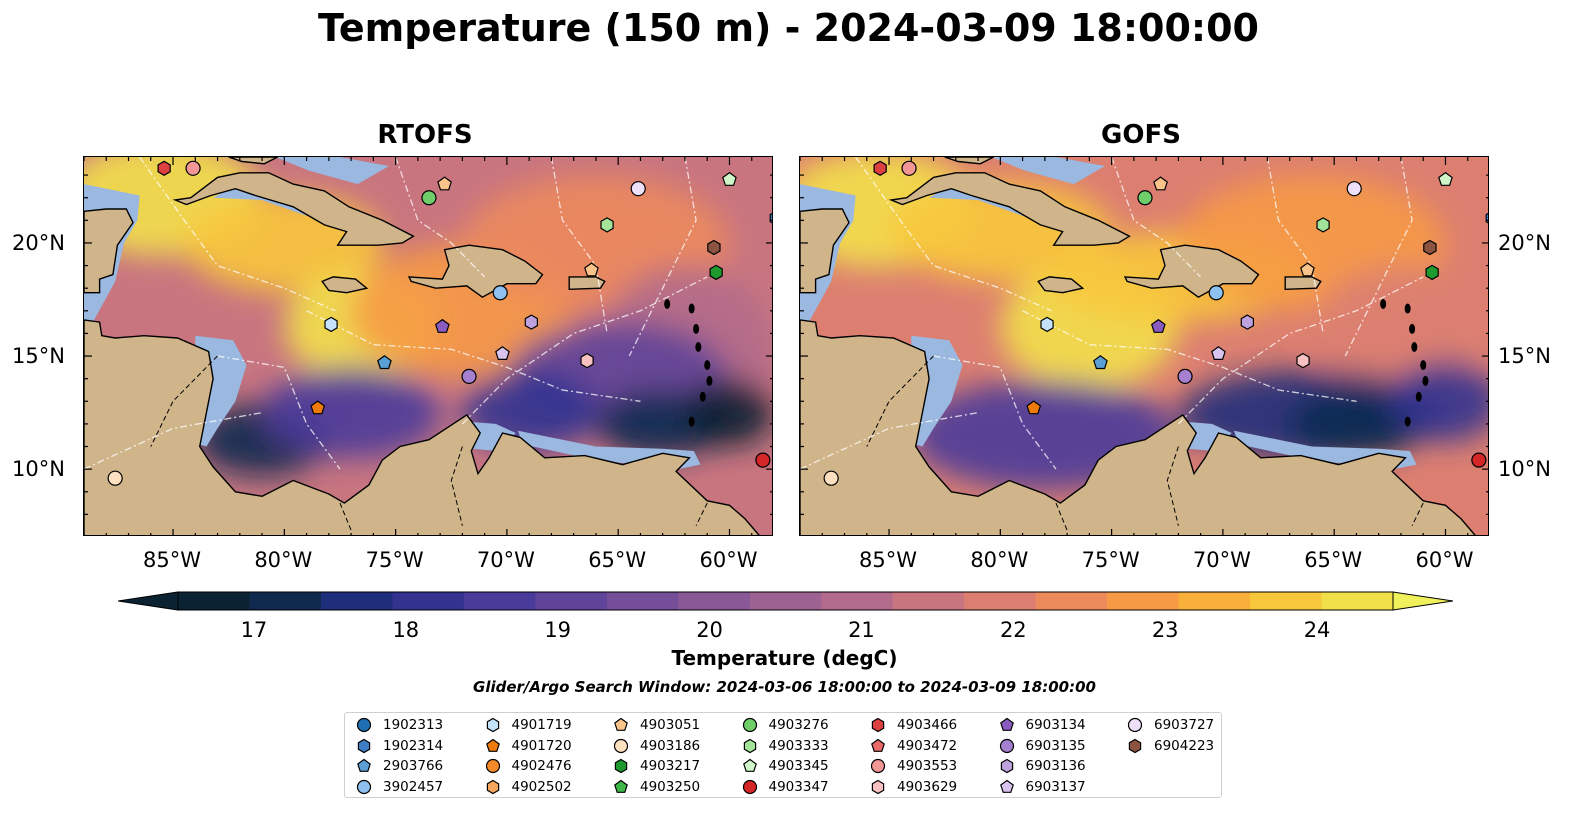 The height and width of the screenshot is (827, 1577). I want to click on shelf-bah, so click(332, 171).